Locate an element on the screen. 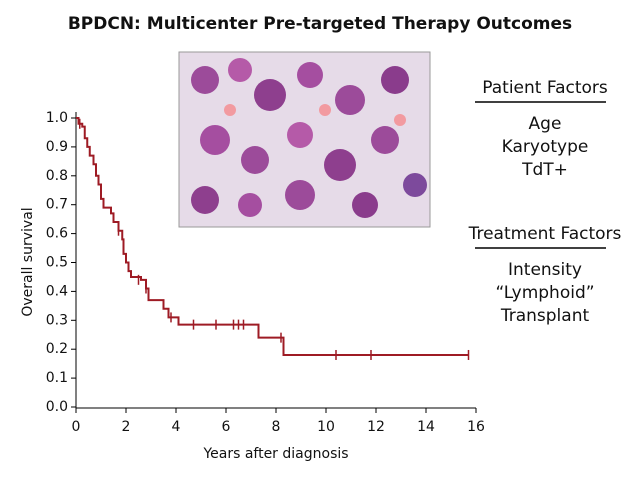 The image size is (640, 479). x-tick-label: 4 is located at coordinates (176, 427).